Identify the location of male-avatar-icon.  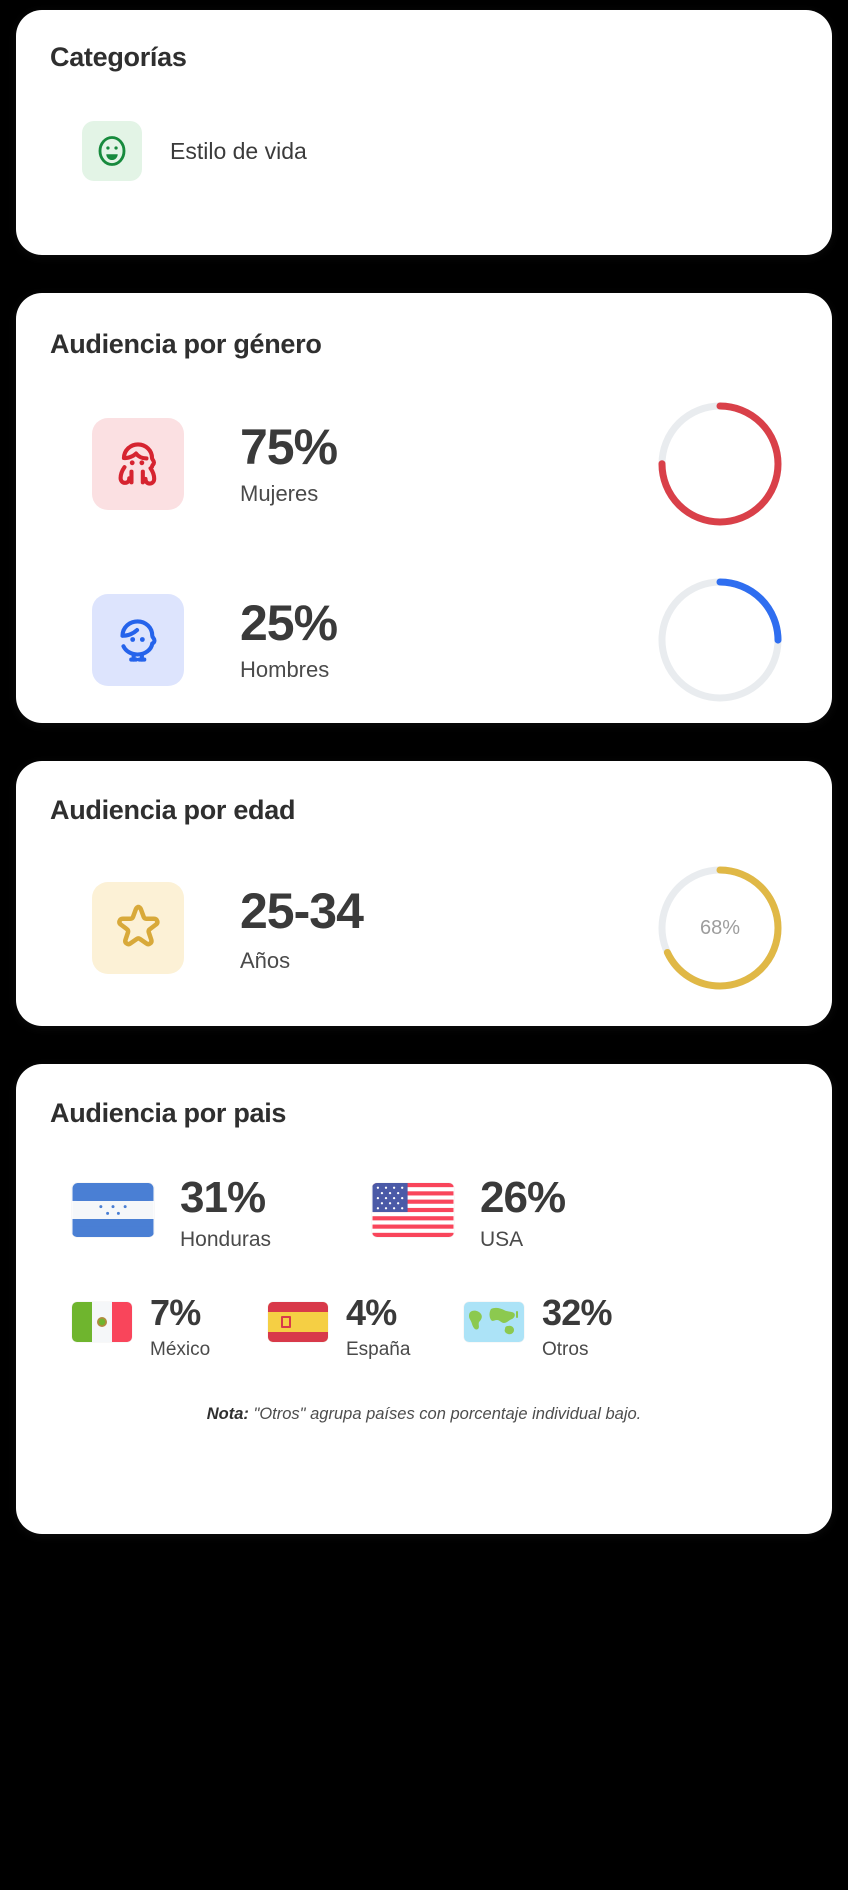
(138, 640).